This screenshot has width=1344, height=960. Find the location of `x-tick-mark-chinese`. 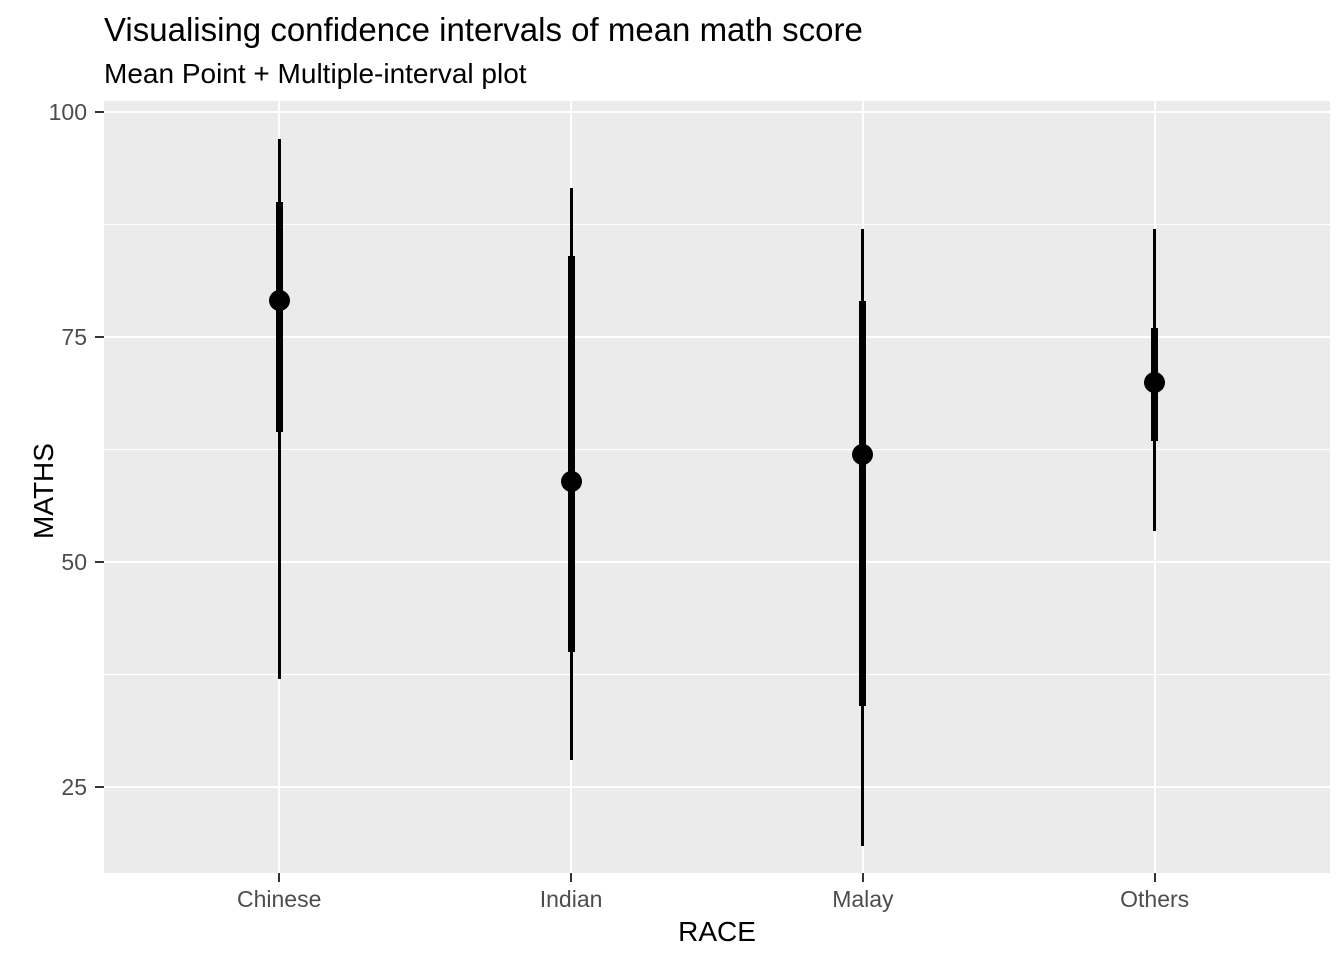

x-tick-mark-chinese is located at coordinates (279, 877).